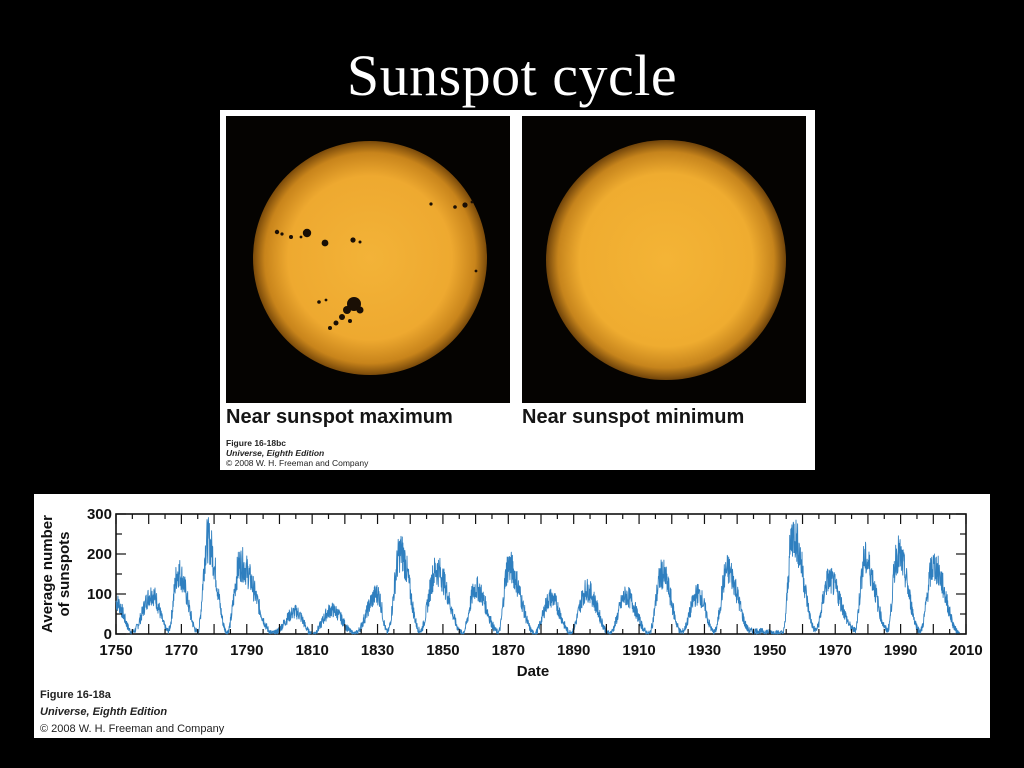 The height and width of the screenshot is (768, 1024). Describe the element at coordinates (376, 265) in the screenshot. I see `sunspot-group` at that location.